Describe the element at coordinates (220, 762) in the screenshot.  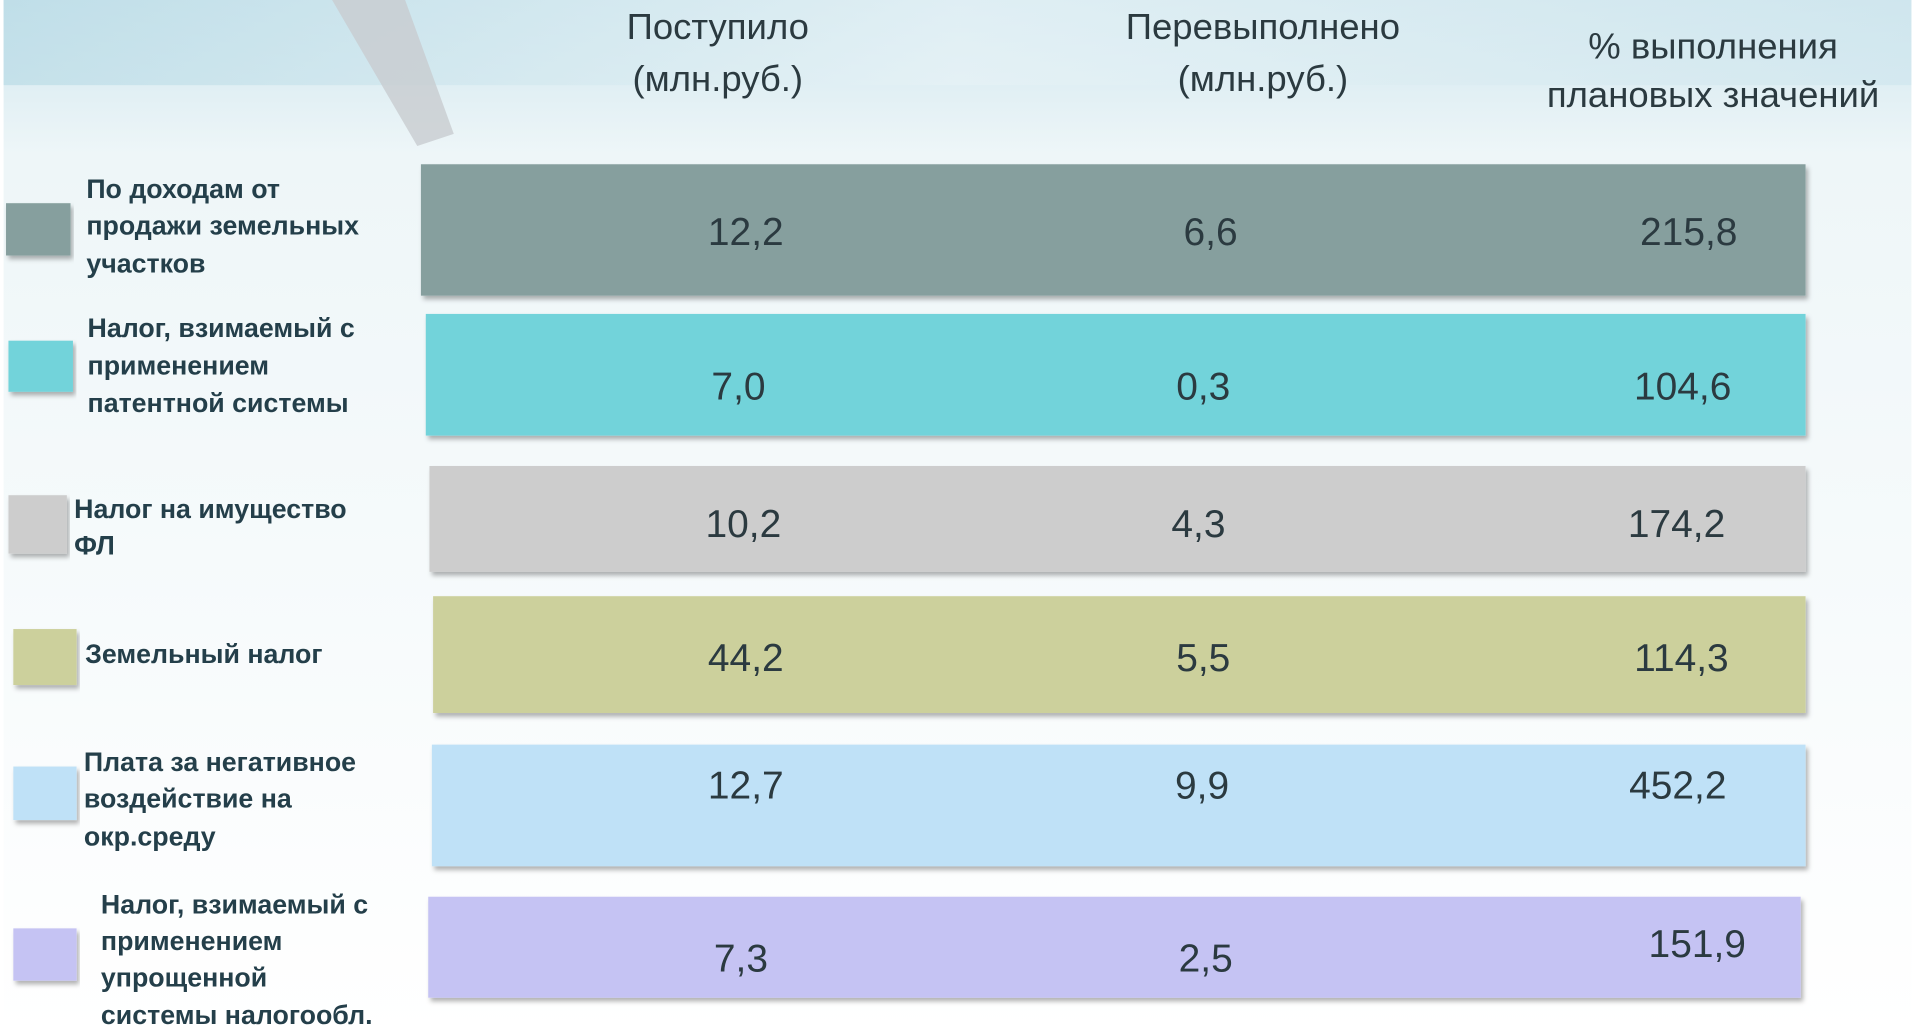
I see `row-label: Плата за негативное` at that location.